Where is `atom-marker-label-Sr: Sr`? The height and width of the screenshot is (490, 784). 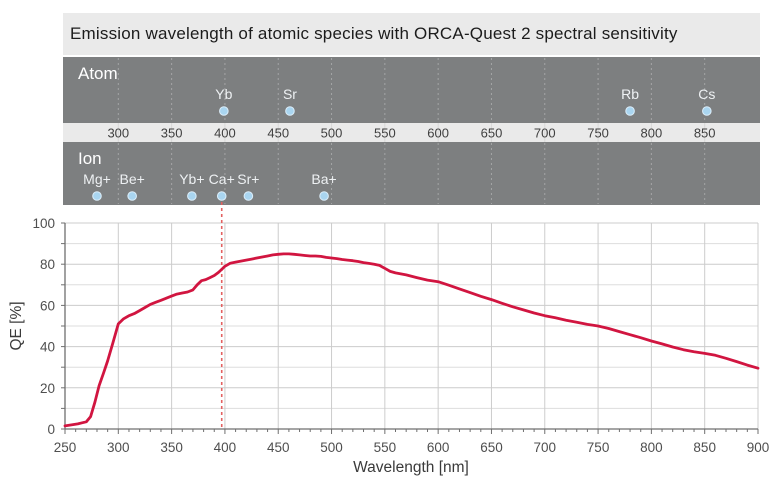 atom-marker-label-Sr: Sr is located at coordinates (290, 94).